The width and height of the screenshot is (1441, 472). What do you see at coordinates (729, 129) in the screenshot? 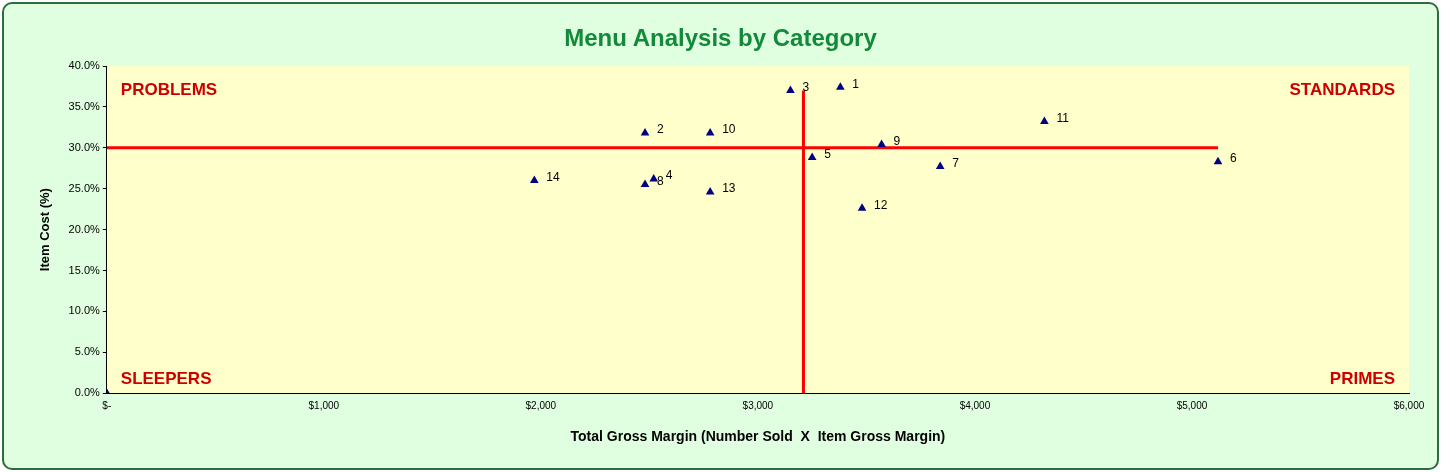
I see `annotation: 10` at bounding box center [729, 129].